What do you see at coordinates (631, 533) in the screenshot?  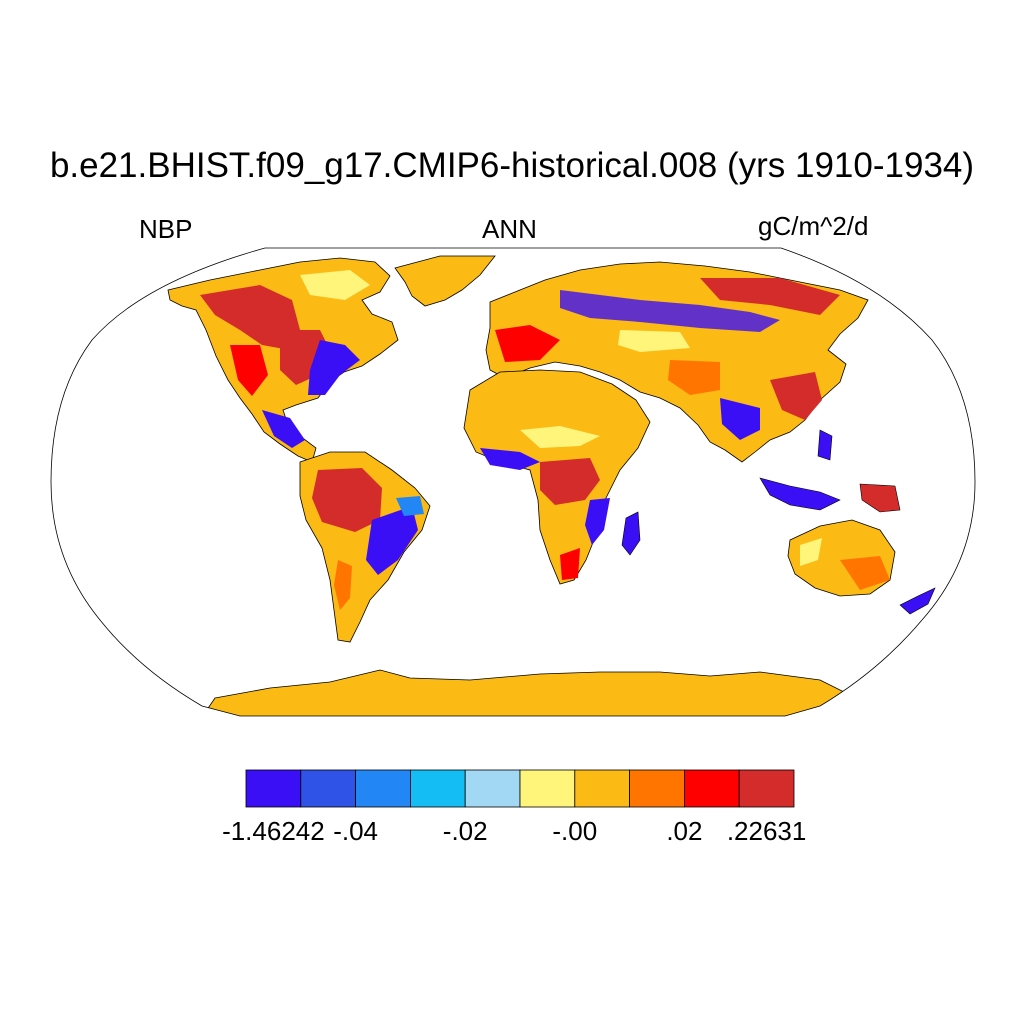 I see `madagascar` at bounding box center [631, 533].